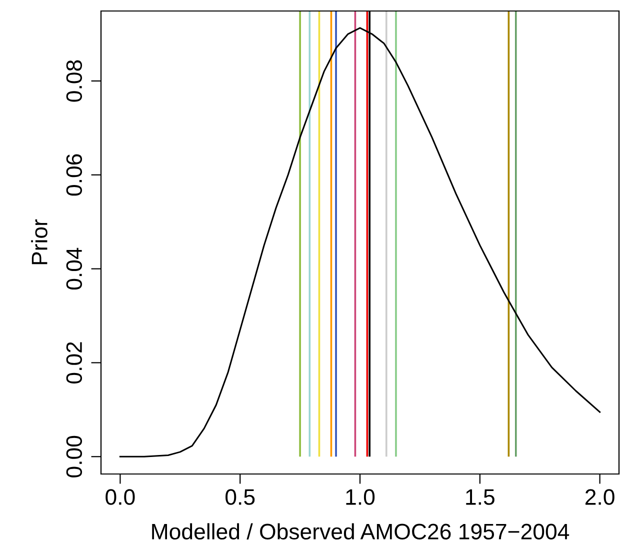  What do you see at coordinates (361, 531) in the screenshot?
I see `x-axis-title: Modelled / Observed AMOC26 1957−2004` at bounding box center [361, 531].